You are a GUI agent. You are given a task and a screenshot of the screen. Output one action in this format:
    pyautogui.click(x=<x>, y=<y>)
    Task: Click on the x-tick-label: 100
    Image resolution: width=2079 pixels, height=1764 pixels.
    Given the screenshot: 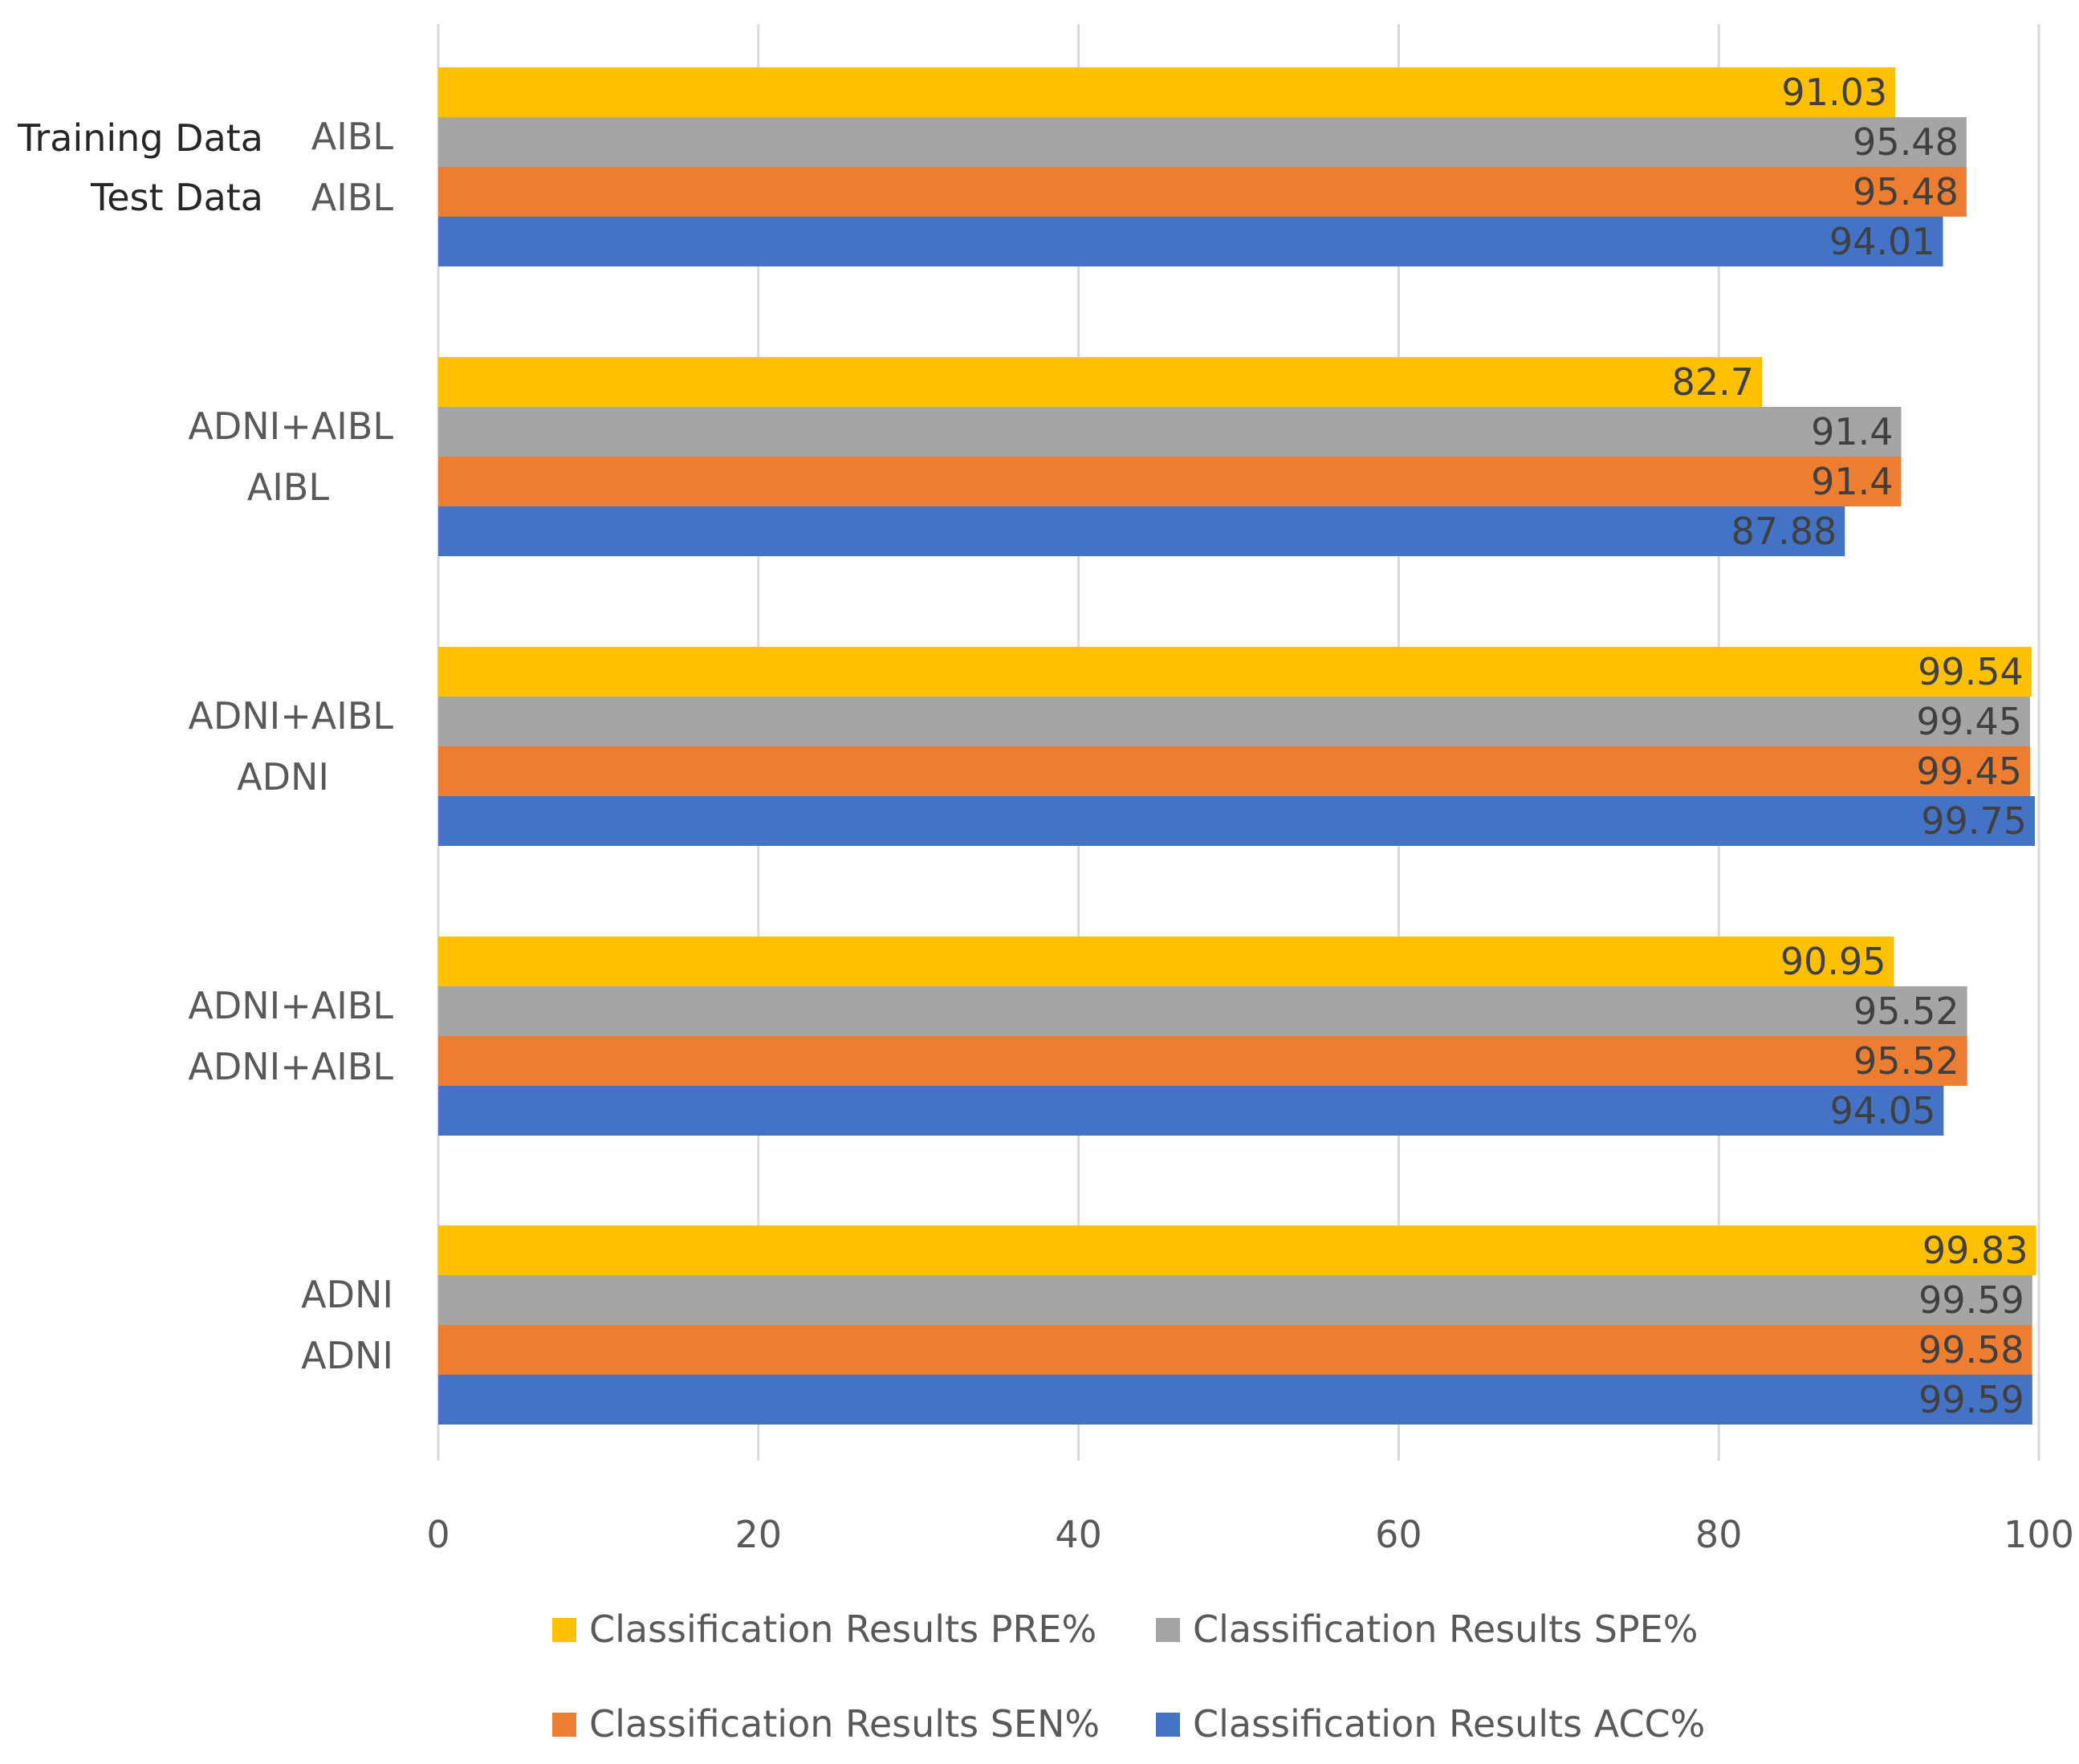 What is the action you would take?
    pyautogui.click(x=2039, y=1534)
    